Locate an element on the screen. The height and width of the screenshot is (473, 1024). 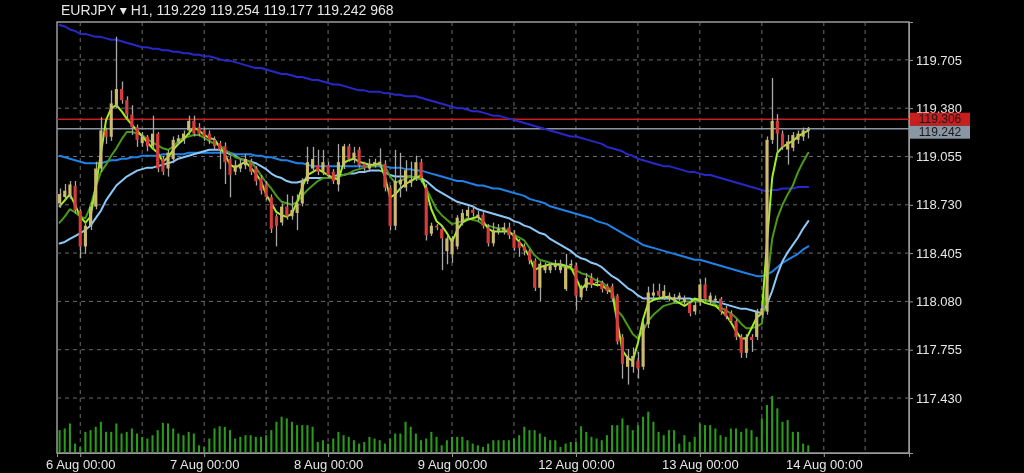
x-tick-label: 6 Aug 00:00 is located at coordinates (81, 465).